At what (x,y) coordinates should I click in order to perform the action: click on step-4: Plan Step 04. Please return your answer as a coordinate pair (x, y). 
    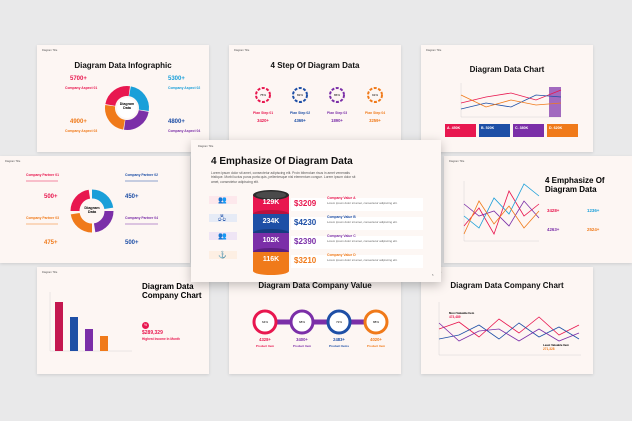
    Looking at the image, I should click on (375, 113).